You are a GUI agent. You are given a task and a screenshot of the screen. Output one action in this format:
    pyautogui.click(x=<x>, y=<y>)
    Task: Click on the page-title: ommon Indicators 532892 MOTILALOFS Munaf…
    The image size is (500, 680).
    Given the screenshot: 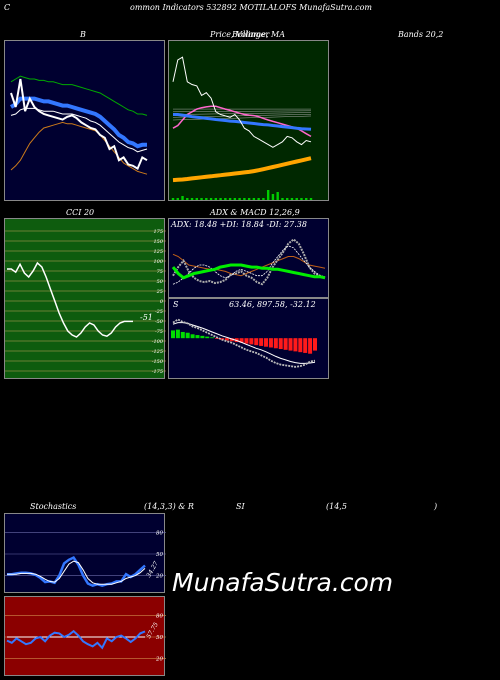 What is the action you would take?
    pyautogui.click(x=251, y=7)
    